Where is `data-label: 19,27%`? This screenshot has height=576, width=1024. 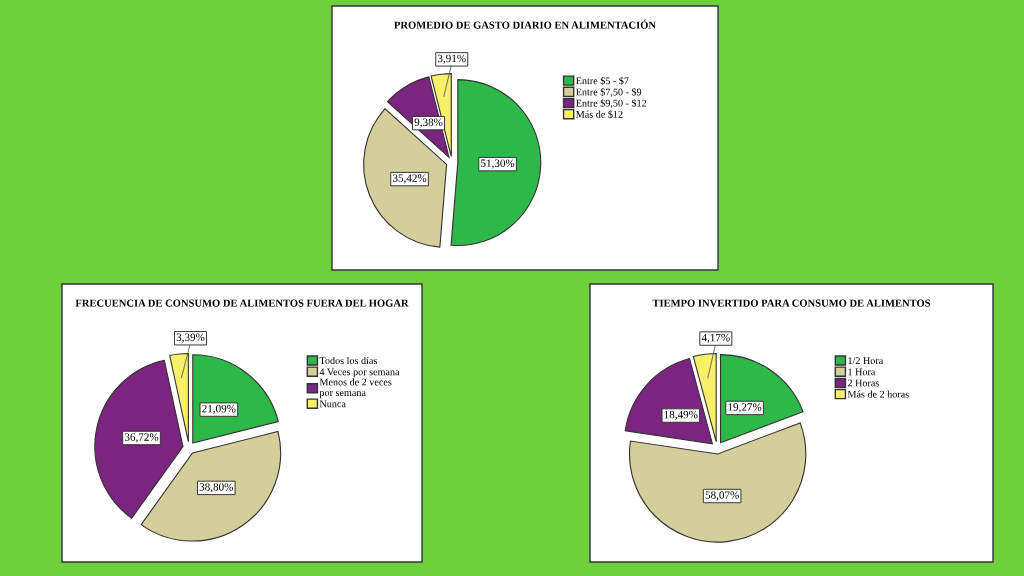
data-label: 19,27% is located at coordinates (745, 408).